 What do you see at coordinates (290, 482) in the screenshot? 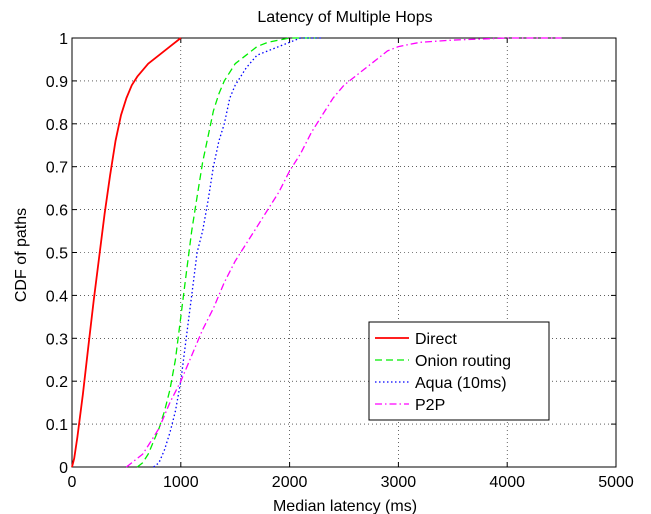
I see `x-tick-label: 2000` at bounding box center [290, 482].